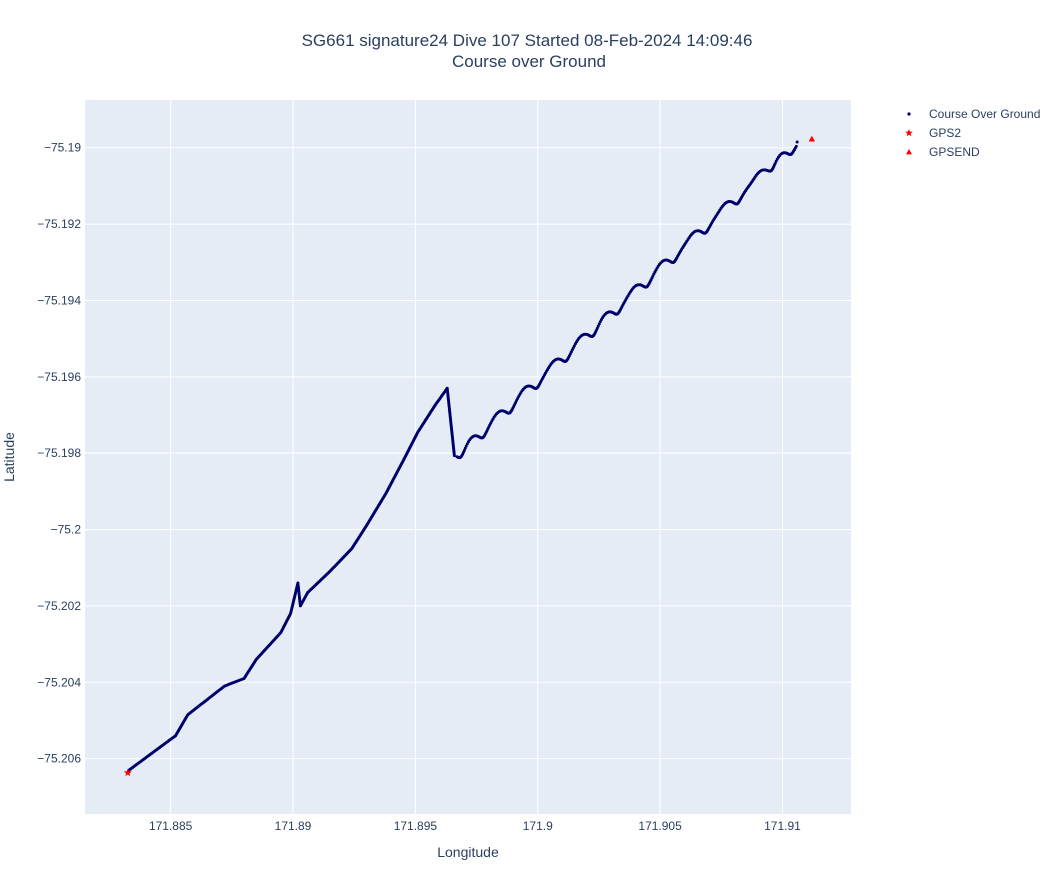  I want to click on x-tick-label: 171.885, so click(171, 826).